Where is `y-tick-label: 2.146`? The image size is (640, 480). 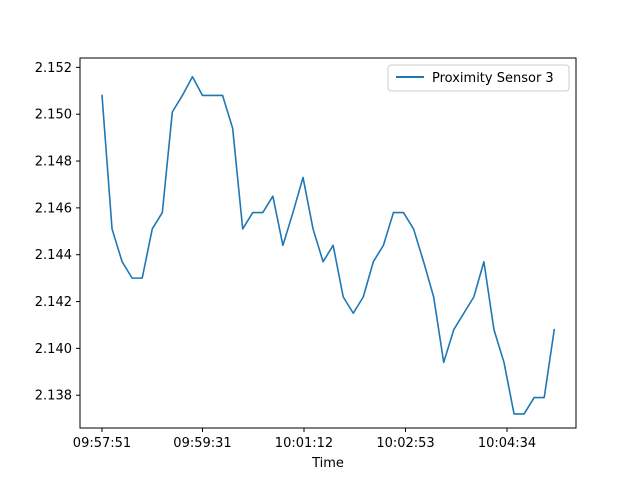
y-tick-label: 2.146 is located at coordinates (53, 208).